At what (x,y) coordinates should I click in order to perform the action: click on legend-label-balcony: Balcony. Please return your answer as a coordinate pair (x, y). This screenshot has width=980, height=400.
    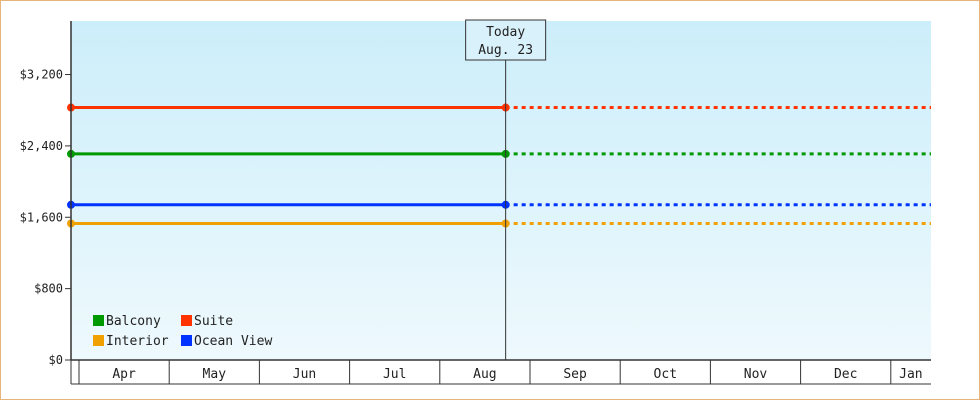
    Looking at the image, I should click on (133, 321).